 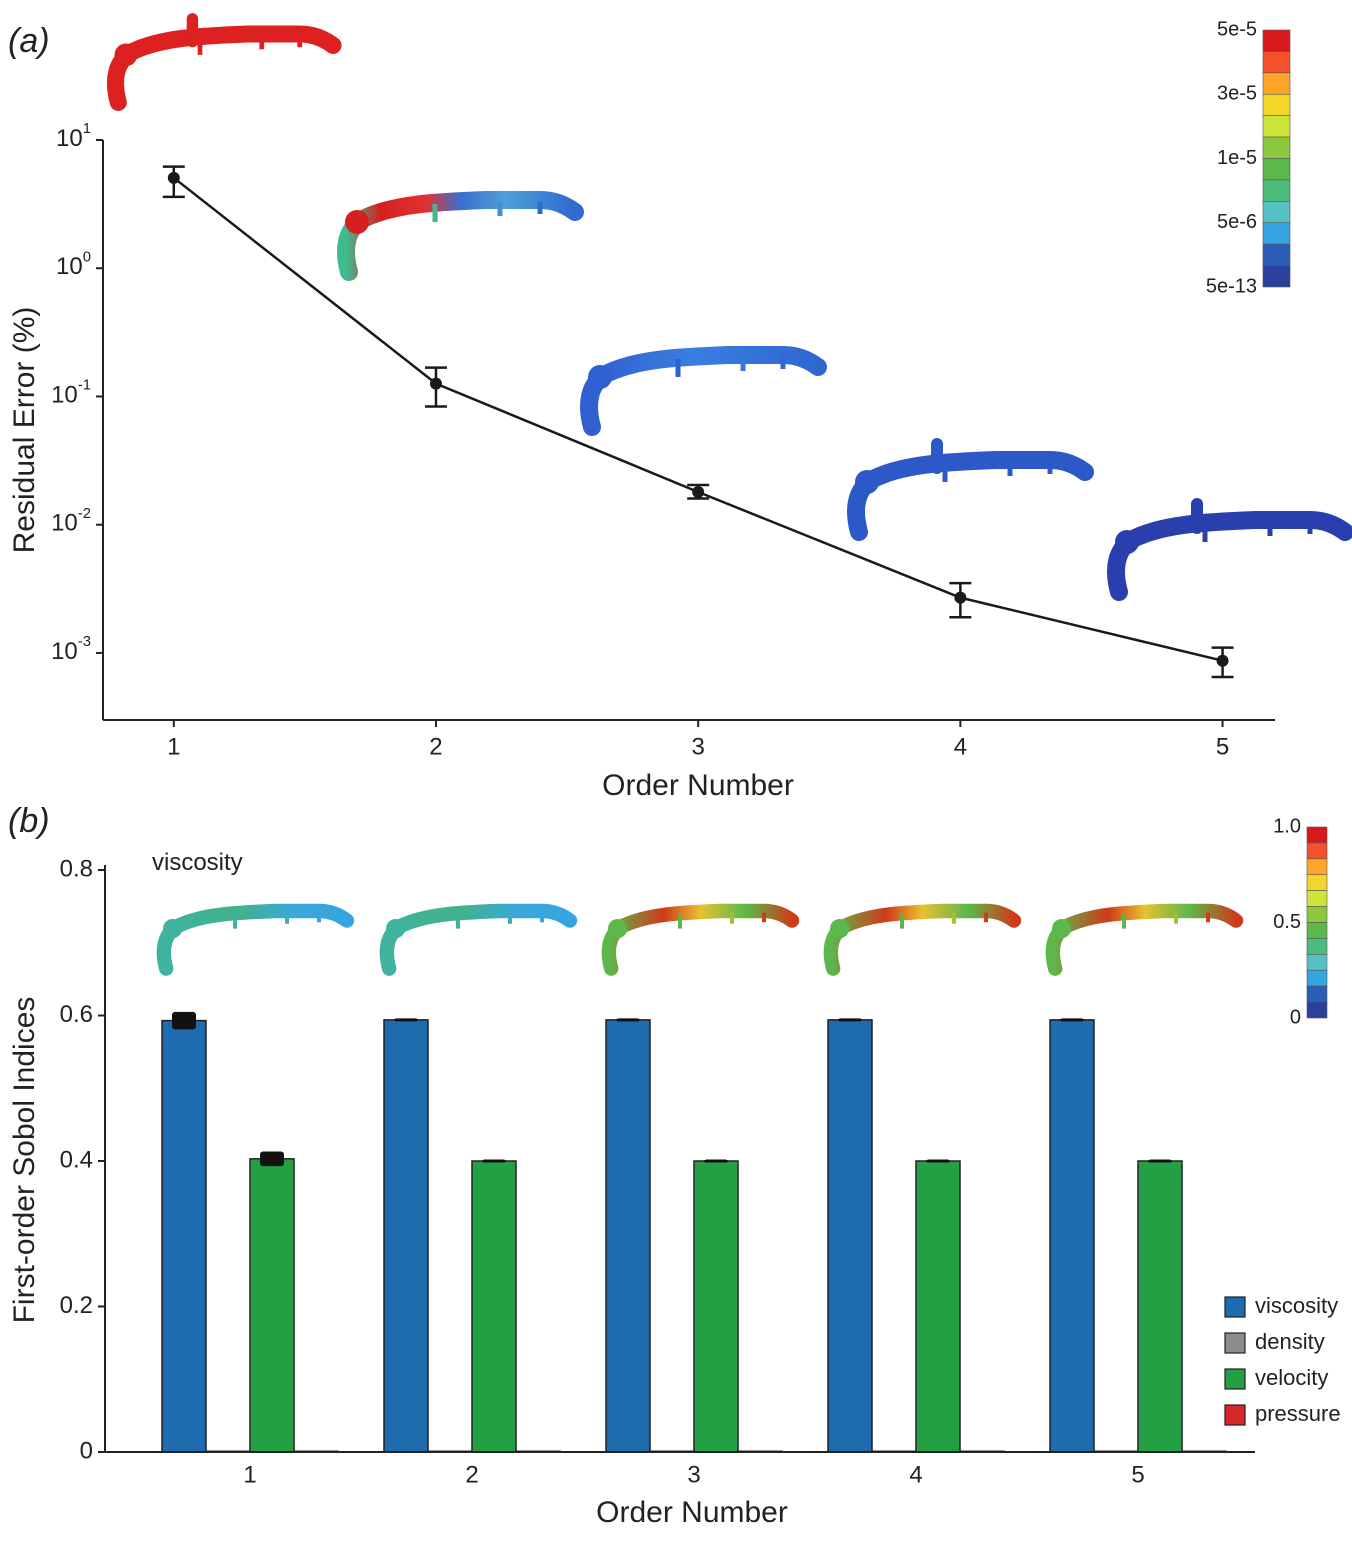 I want to click on colorbar-label: 1e-5, so click(x=1237, y=158).